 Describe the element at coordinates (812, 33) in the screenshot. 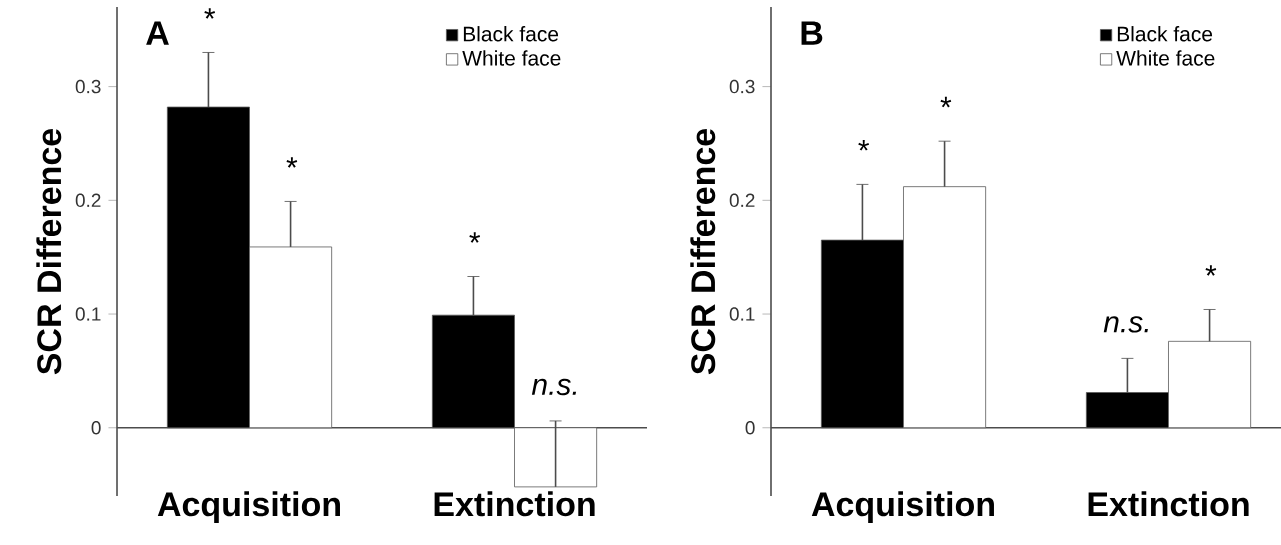

I see `chart-title: B` at that location.